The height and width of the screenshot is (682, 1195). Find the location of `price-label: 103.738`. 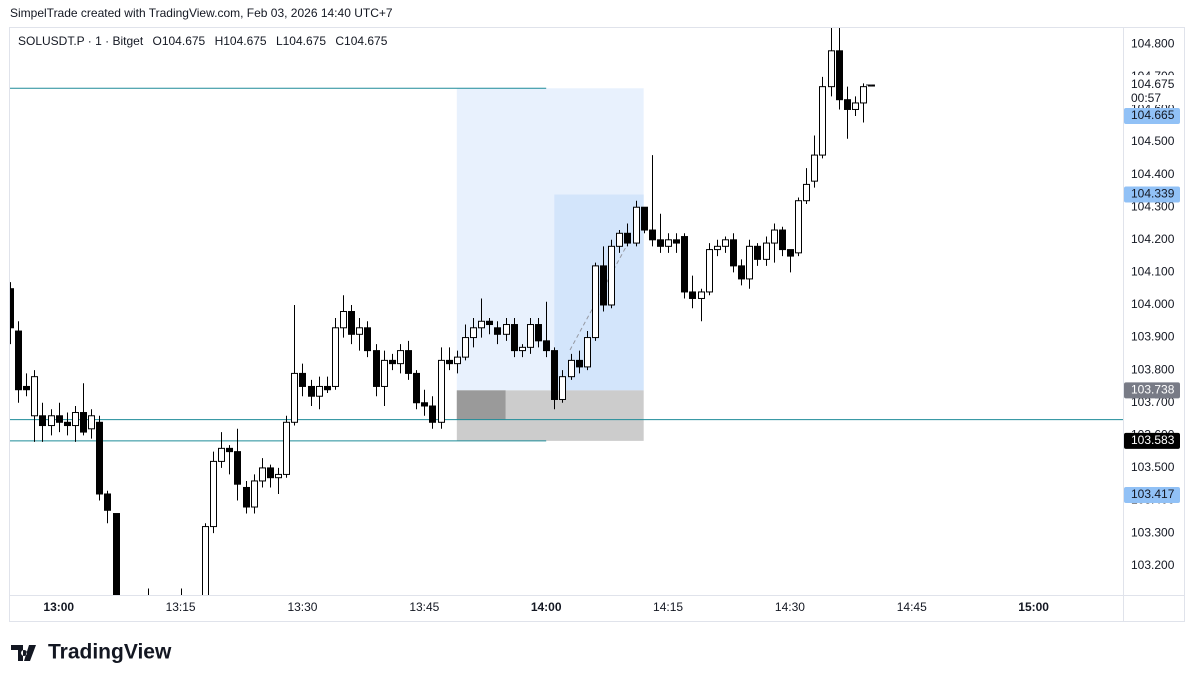

price-label: 103.738 is located at coordinates (1153, 390).